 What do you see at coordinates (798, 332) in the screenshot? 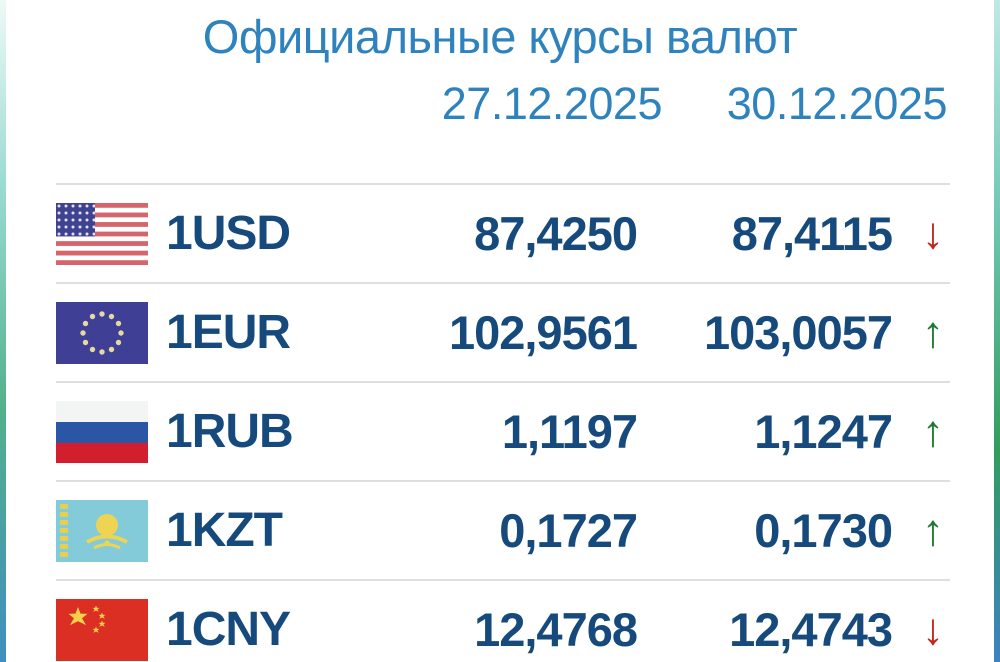
I see `rate-current: 103,0057` at bounding box center [798, 332].